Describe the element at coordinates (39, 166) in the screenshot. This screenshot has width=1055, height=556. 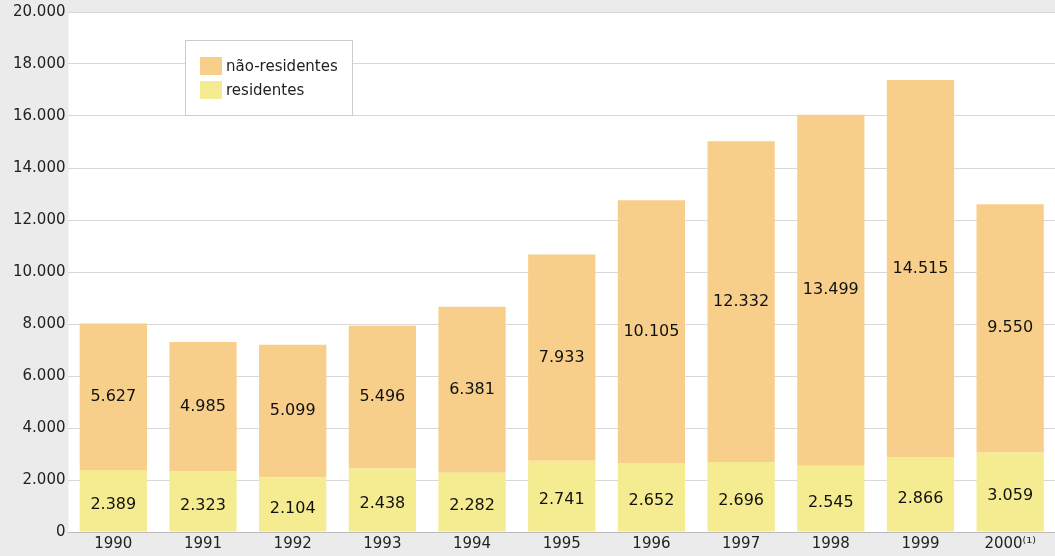
I see `y-tick-label: 14.000` at that location.